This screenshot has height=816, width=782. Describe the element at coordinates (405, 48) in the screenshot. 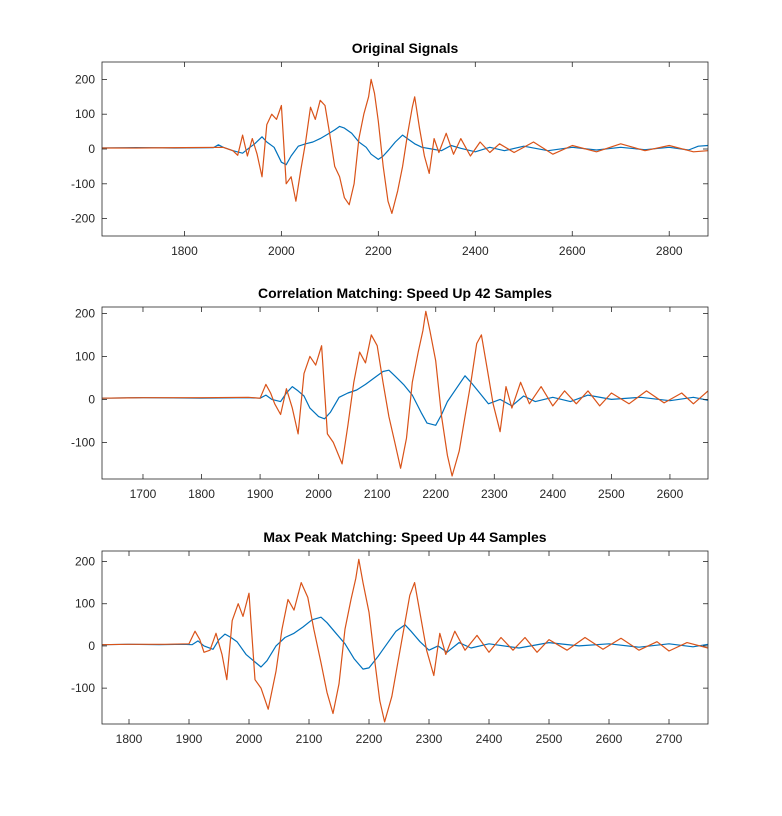

I see `chart-title: Original Signals` at that location.